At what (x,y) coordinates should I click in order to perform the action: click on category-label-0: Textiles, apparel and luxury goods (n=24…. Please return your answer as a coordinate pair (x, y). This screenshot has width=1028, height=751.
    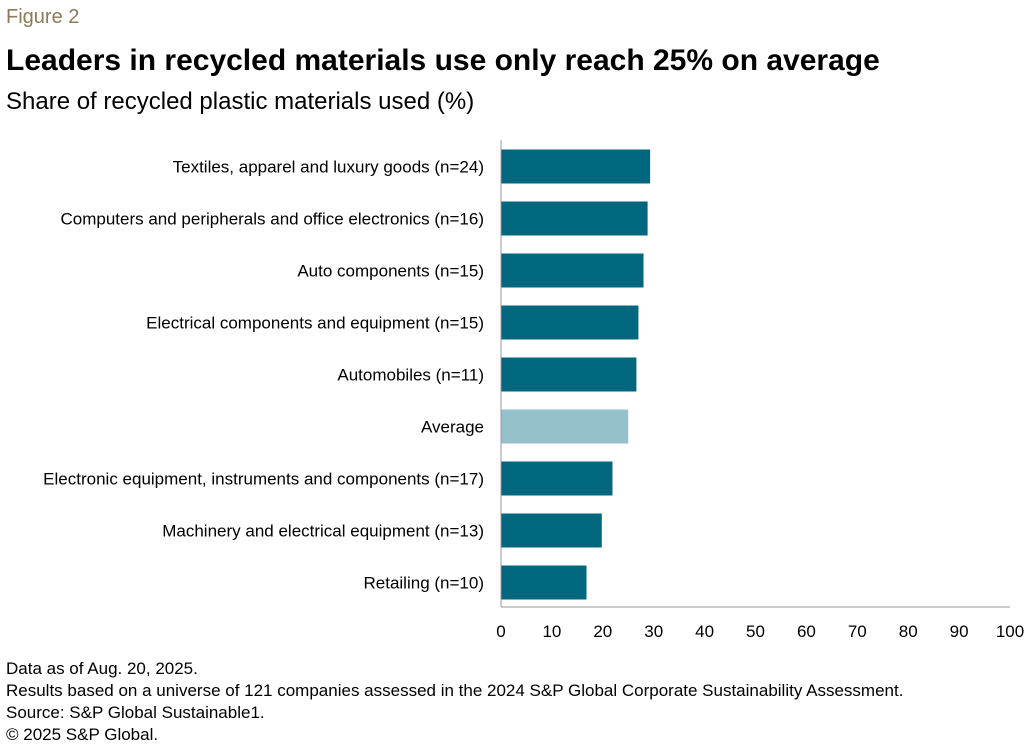
    Looking at the image, I should click on (328, 167).